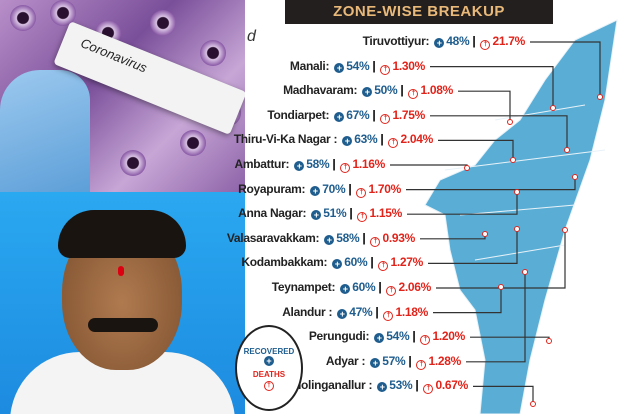 The width and height of the screenshot is (620, 414). Describe the element at coordinates (273, 237) in the screenshot. I see `zone-name: Valasaravakkam:` at that location.